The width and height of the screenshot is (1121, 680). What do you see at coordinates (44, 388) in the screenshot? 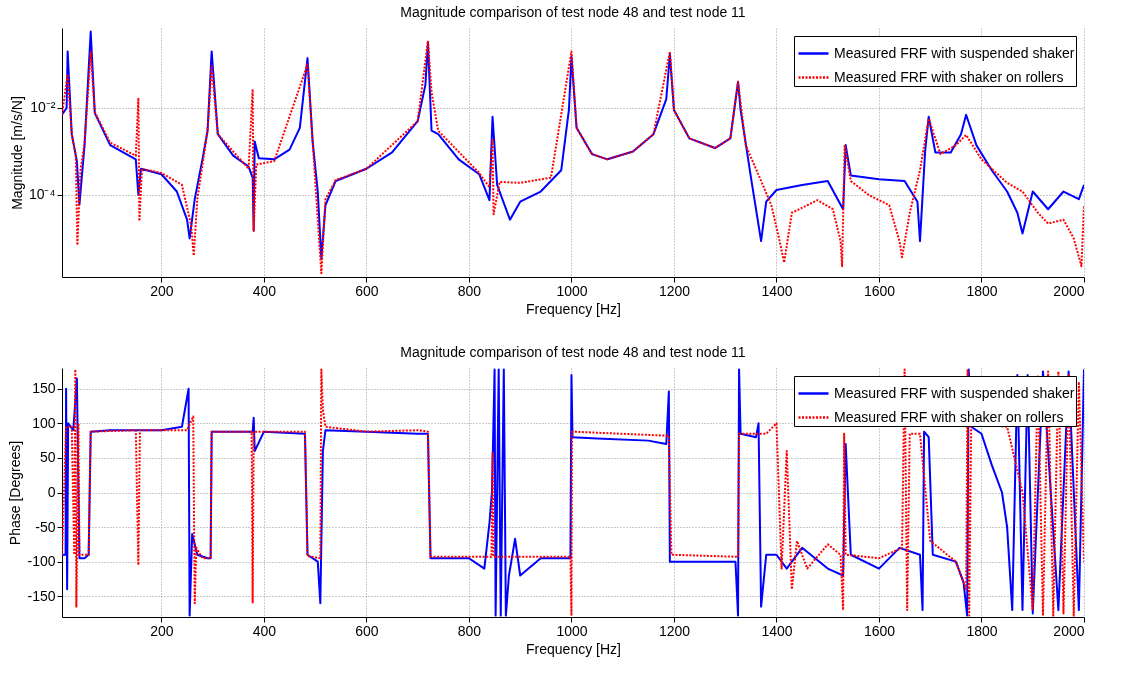
I see `y-tick-label: 150` at bounding box center [44, 388].